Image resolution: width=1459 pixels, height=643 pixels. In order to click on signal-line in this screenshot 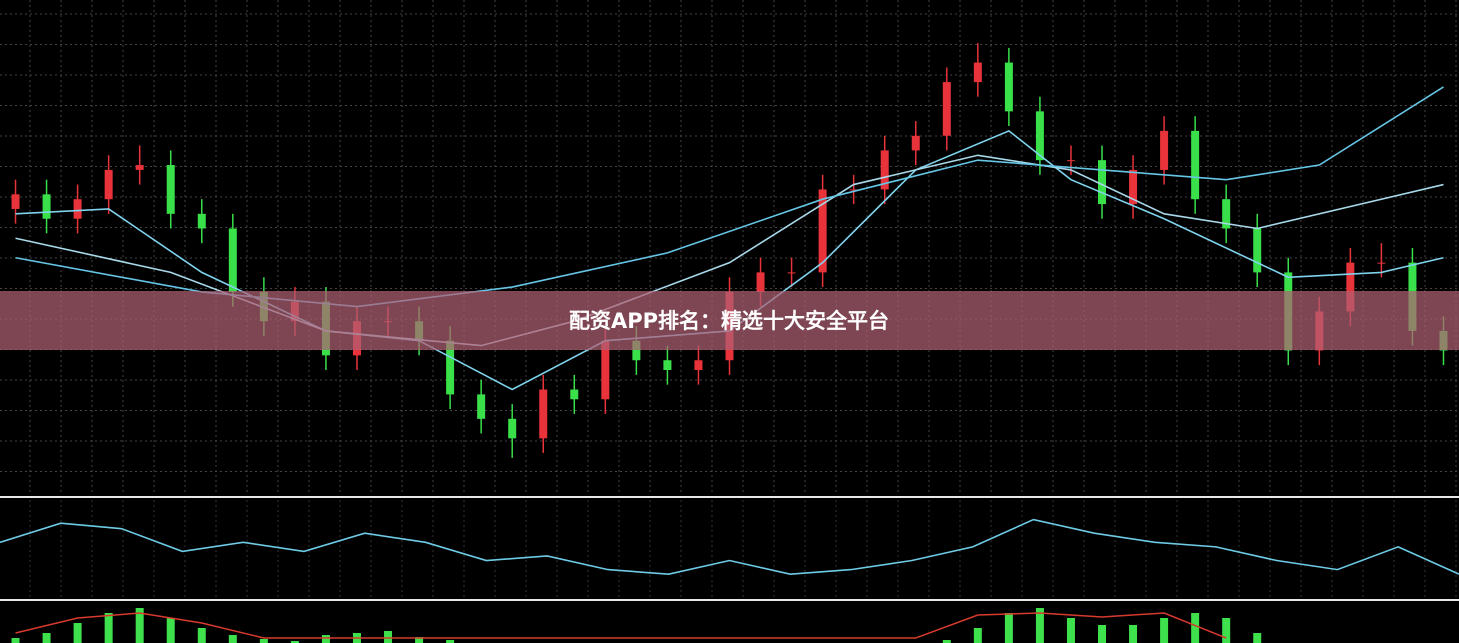, I will do `click(621, 625)`.